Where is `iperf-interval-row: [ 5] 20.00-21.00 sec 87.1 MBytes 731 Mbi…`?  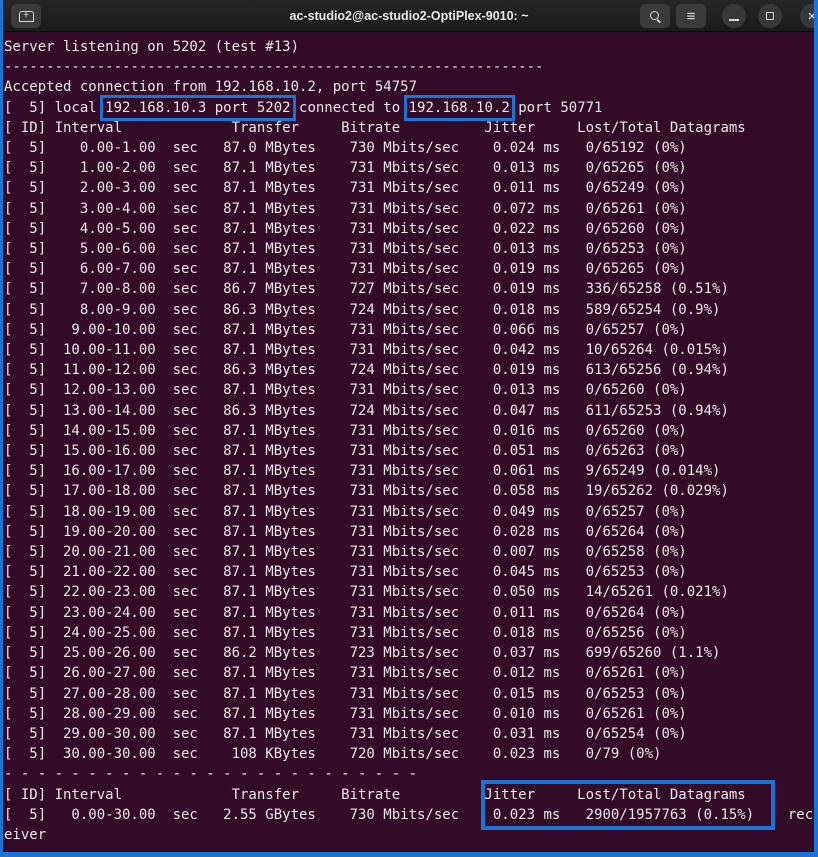 iperf-interval-row: [ 5] 20.00-21.00 sec 87.1 MBytes 731 Mbi… is located at coordinates (345, 552).